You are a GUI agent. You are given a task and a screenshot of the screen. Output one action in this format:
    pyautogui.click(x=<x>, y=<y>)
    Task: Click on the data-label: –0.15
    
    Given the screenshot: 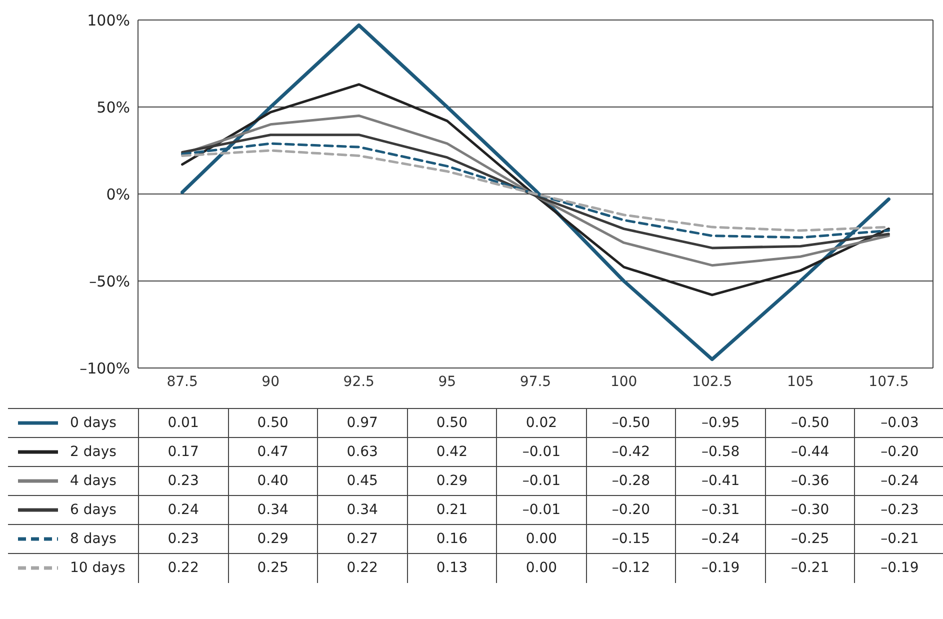 What is the action you would take?
    pyautogui.click(x=631, y=539)
    